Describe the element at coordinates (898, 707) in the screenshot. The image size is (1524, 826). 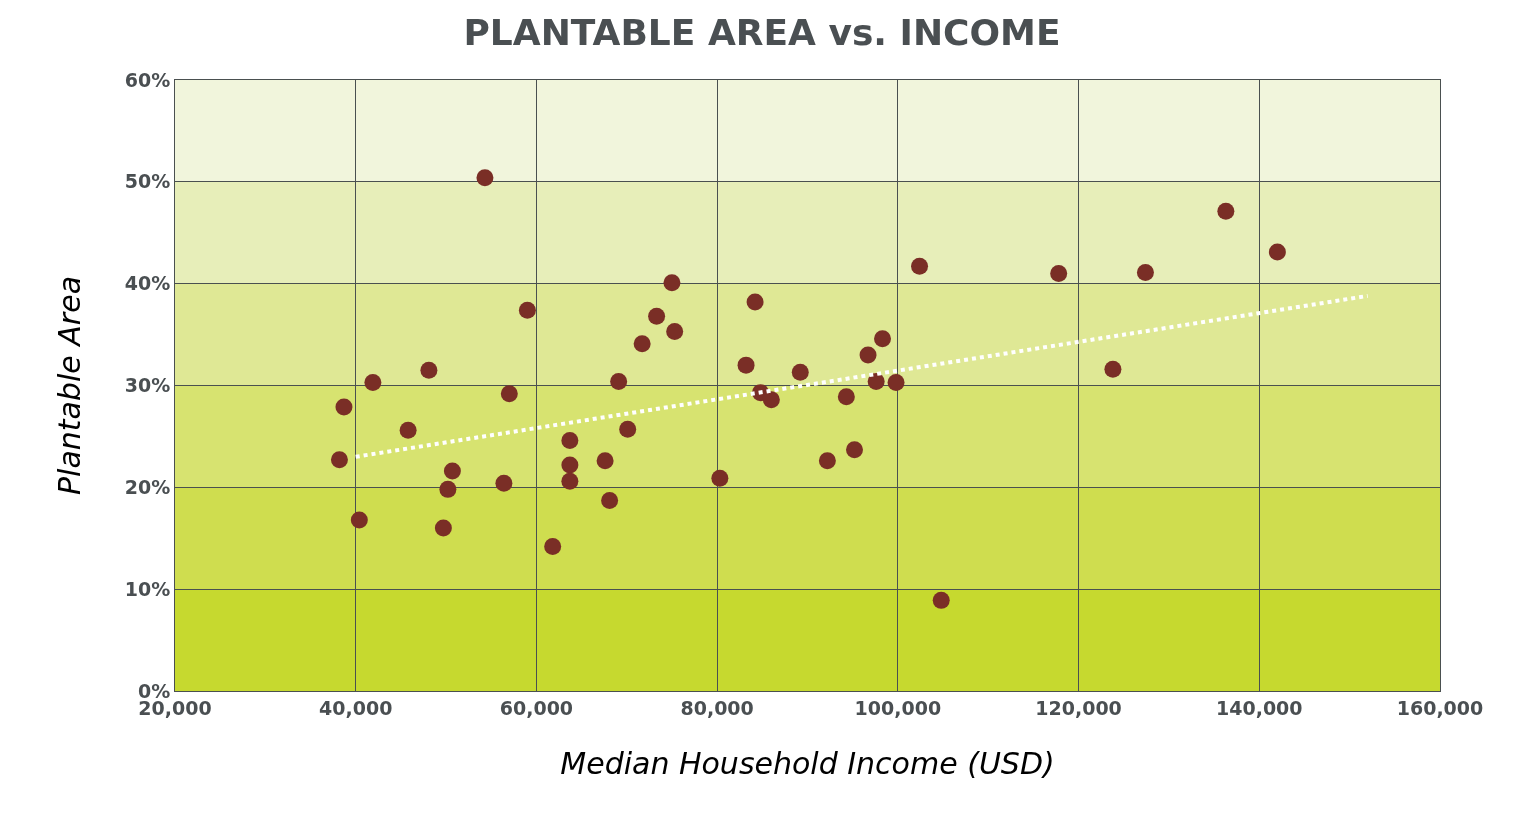
I see `x-tick-label: 100,000` at that location.